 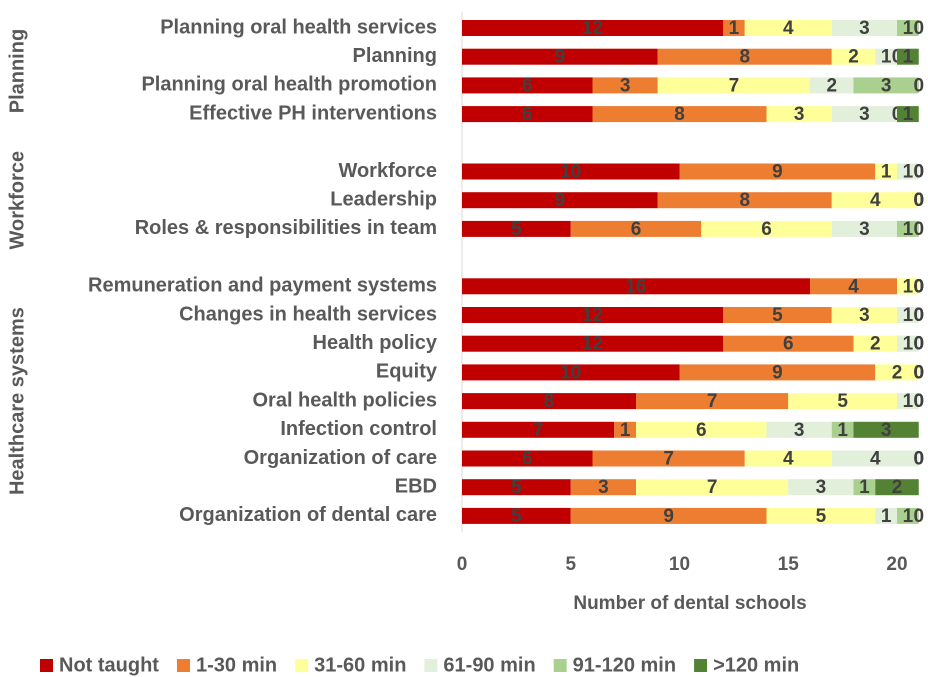 What do you see at coordinates (679, 564) in the screenshot?
I see `x-tick-label: 10` at bounding box center [679, 564].